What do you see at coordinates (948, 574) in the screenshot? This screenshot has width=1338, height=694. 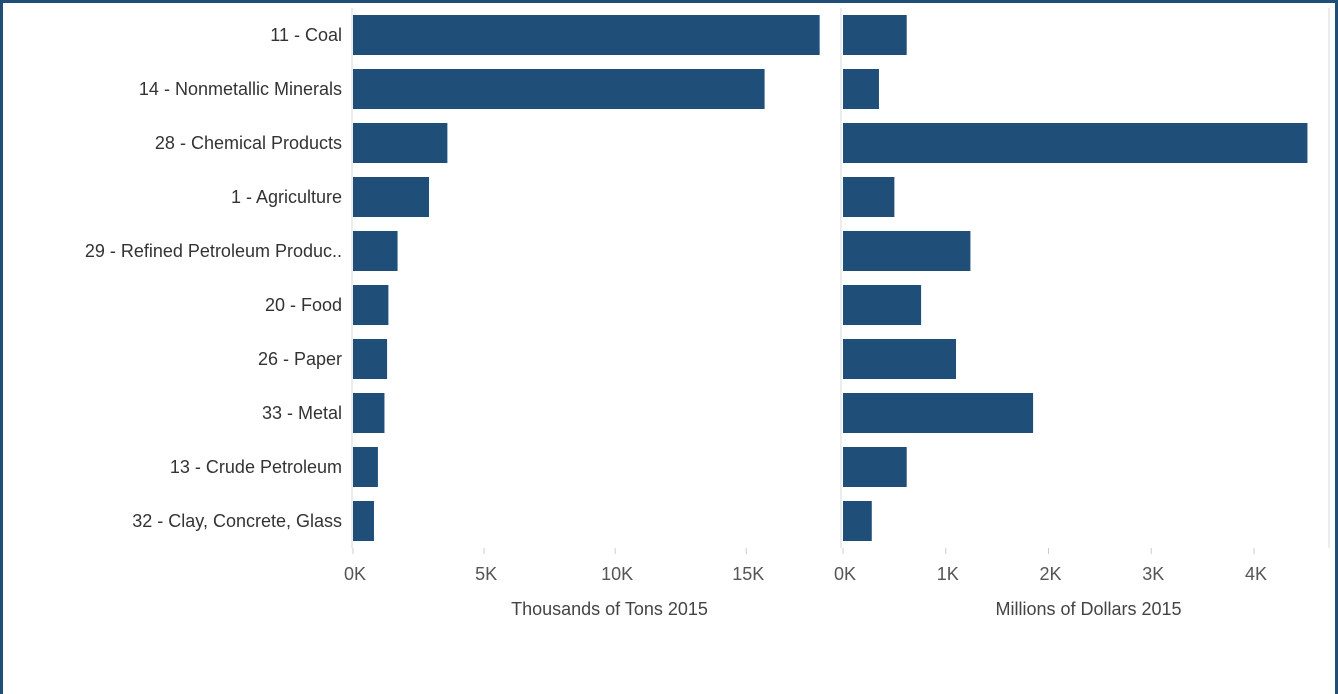 I see `tick-label: 1K` at bounding box center [948, 574].